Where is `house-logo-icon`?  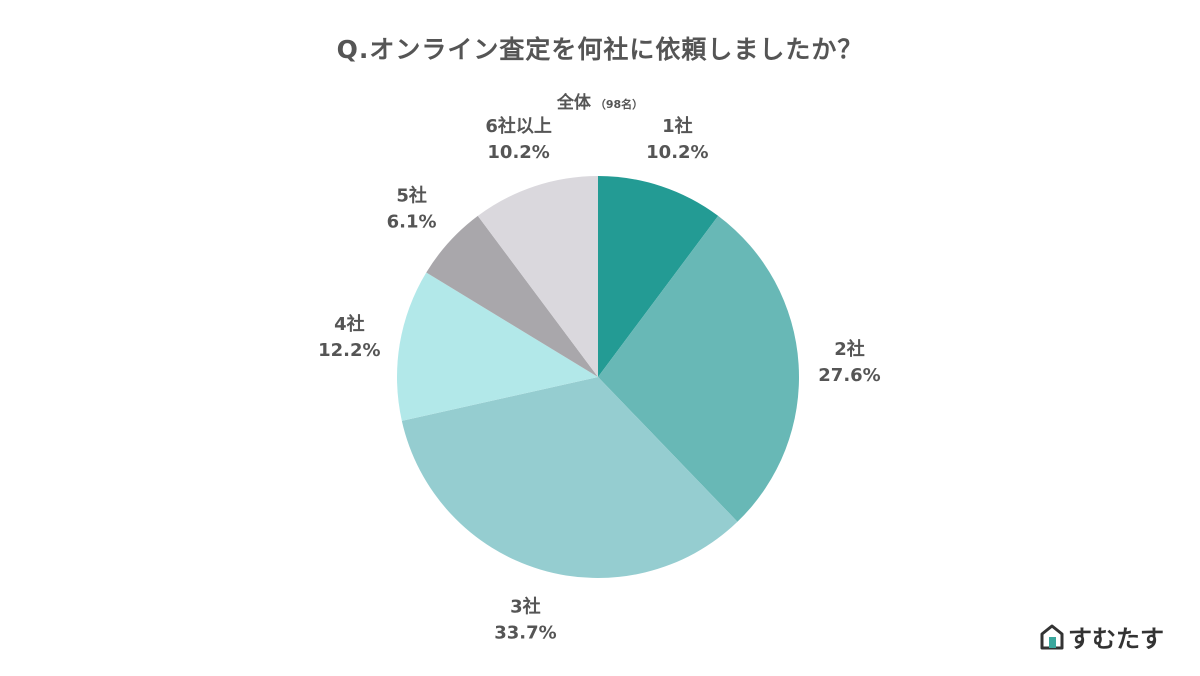
house-logo-icon is located at coordinates (1052, 636).